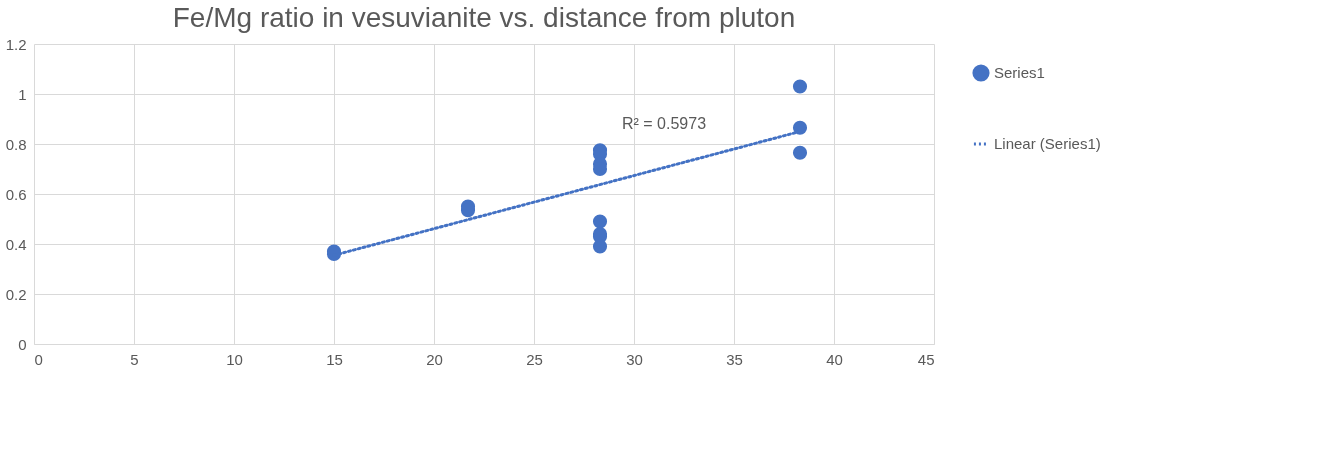  What do you see at coordinates (834, 359) in the screenshot?
I see `x-tick-label: 40` at bounding box center [834, 359].